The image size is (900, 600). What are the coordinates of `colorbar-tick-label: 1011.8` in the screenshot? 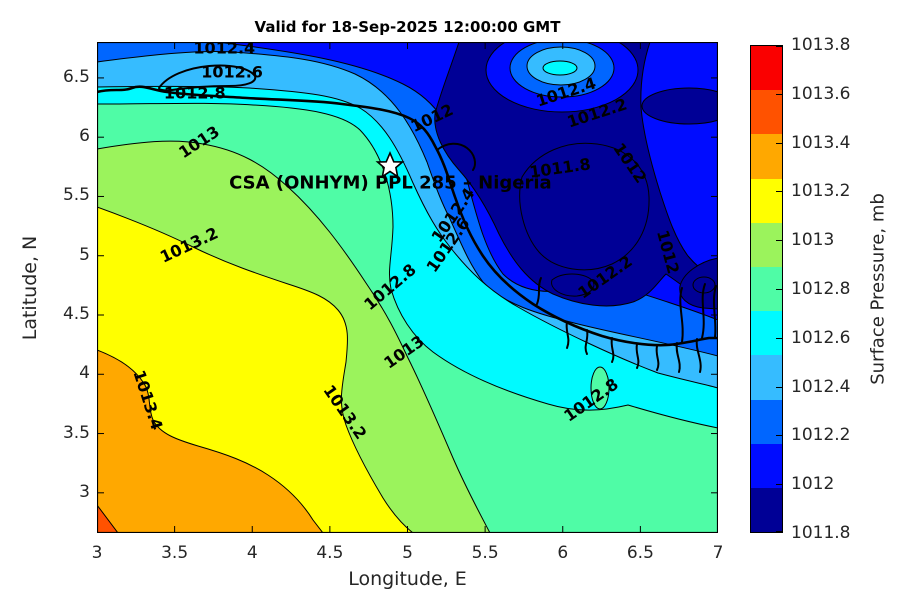 It's located at (821, 533).